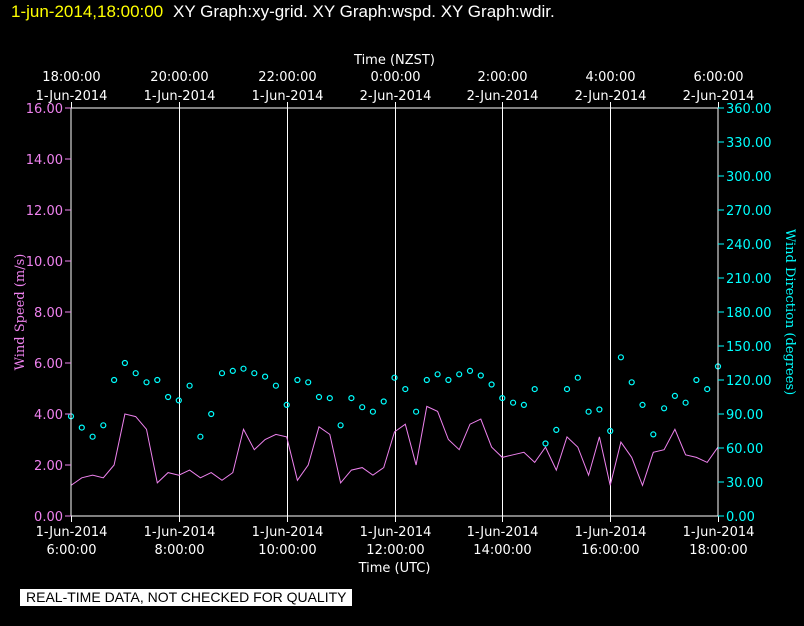 This screenshot has width=804, height=626. What do you see at coordinates (610, 550) in the screenshot?
I see `bottom-tick-time: 16:00:00` at bounding box center [610, 550].